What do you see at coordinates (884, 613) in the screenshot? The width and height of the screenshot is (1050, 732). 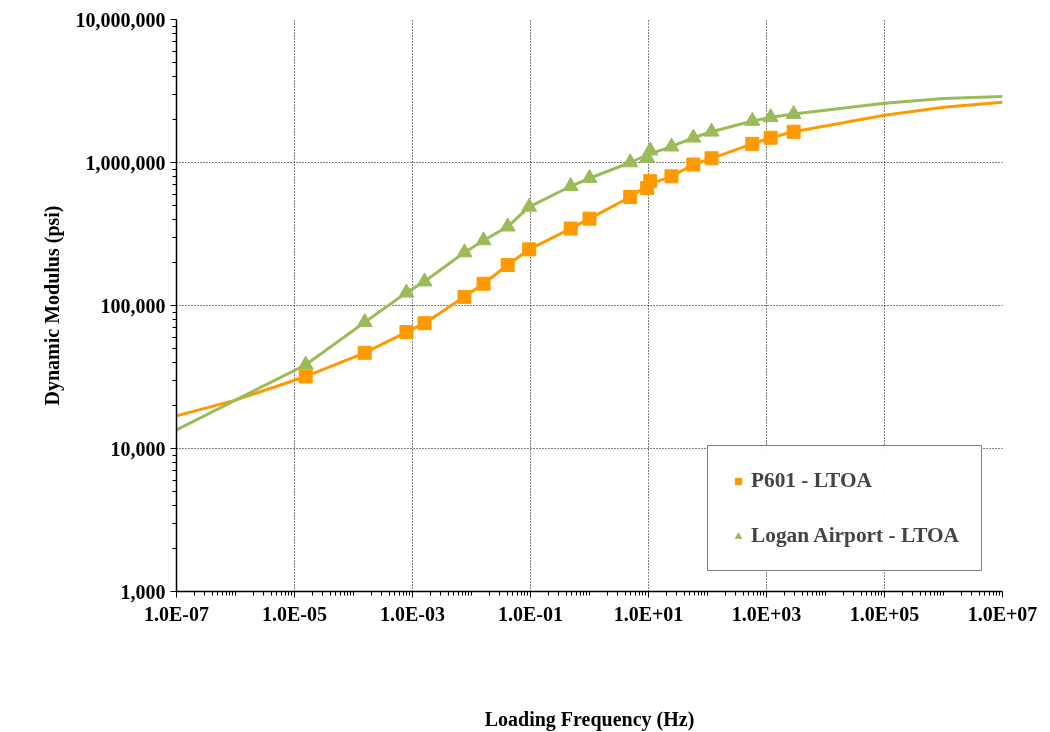 I see `x-tick-label: 1.0E+05` at bounding box center [884, 613].